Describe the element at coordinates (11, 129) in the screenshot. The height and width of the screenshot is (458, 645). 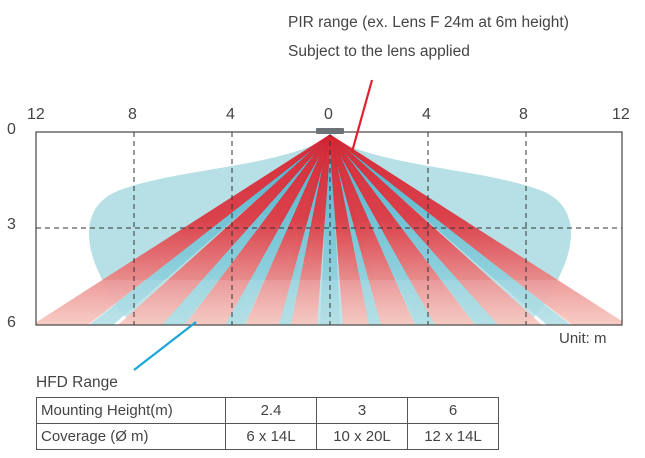
I see `y-tick-0: 0` at that location.